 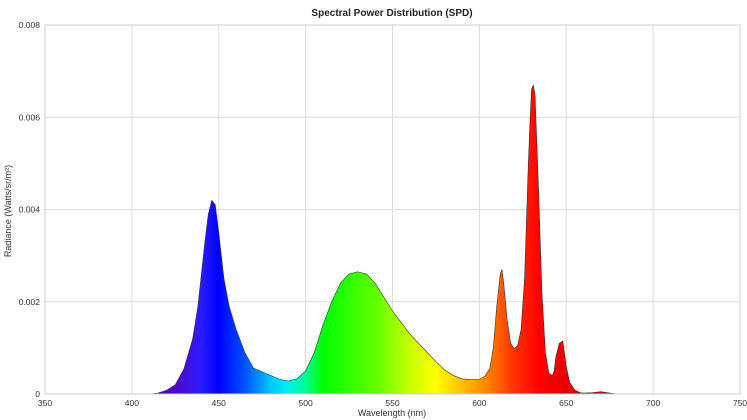 What do you see at coordinates (740, 403) in the screenshot?
I see `x-tick-label: 750` at bounding box center [740, 403].